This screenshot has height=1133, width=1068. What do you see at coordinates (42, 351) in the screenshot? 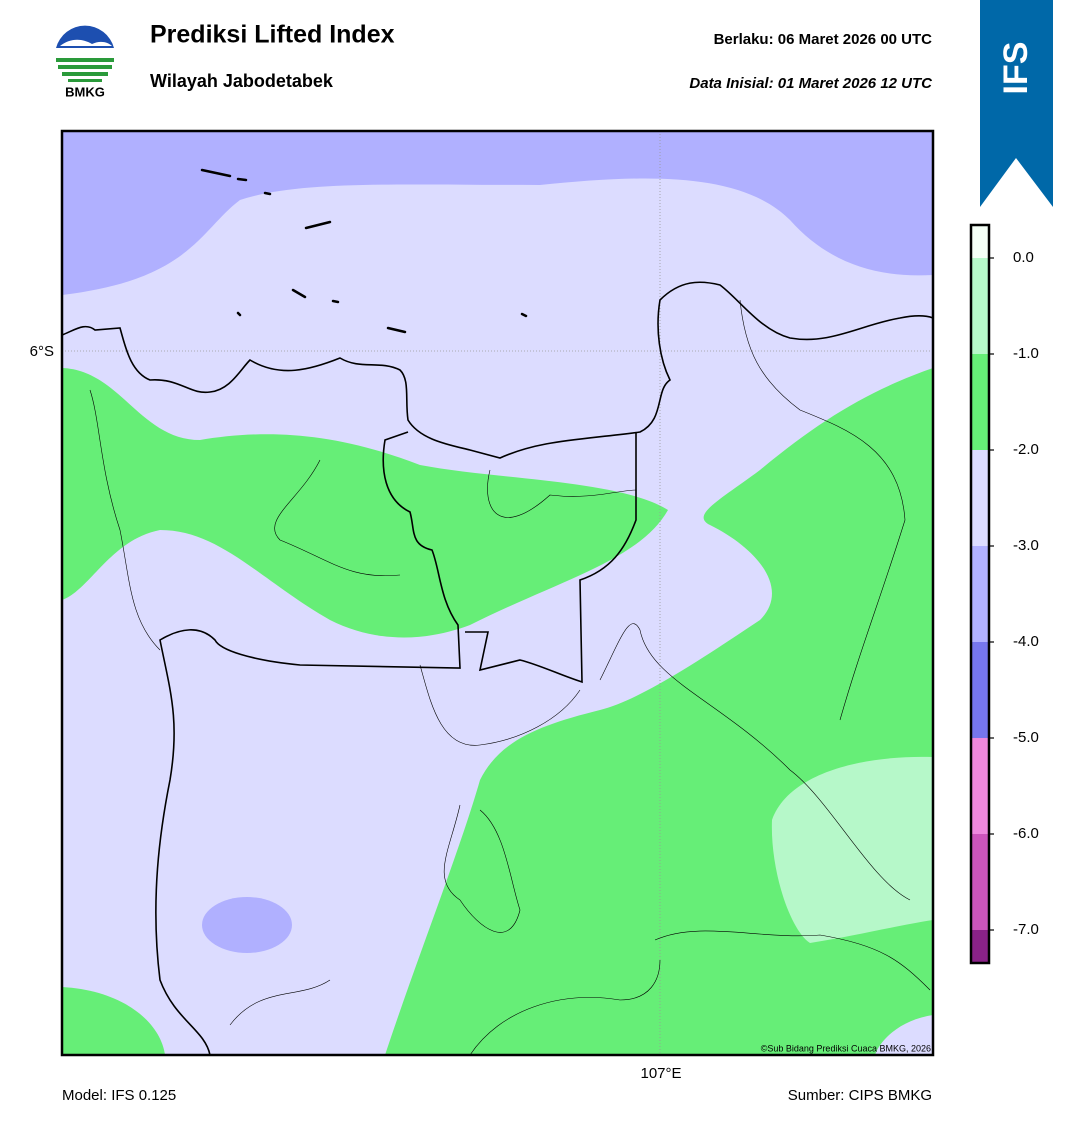
I see `lat-label: 6°S` at bounding box center [42, 351].